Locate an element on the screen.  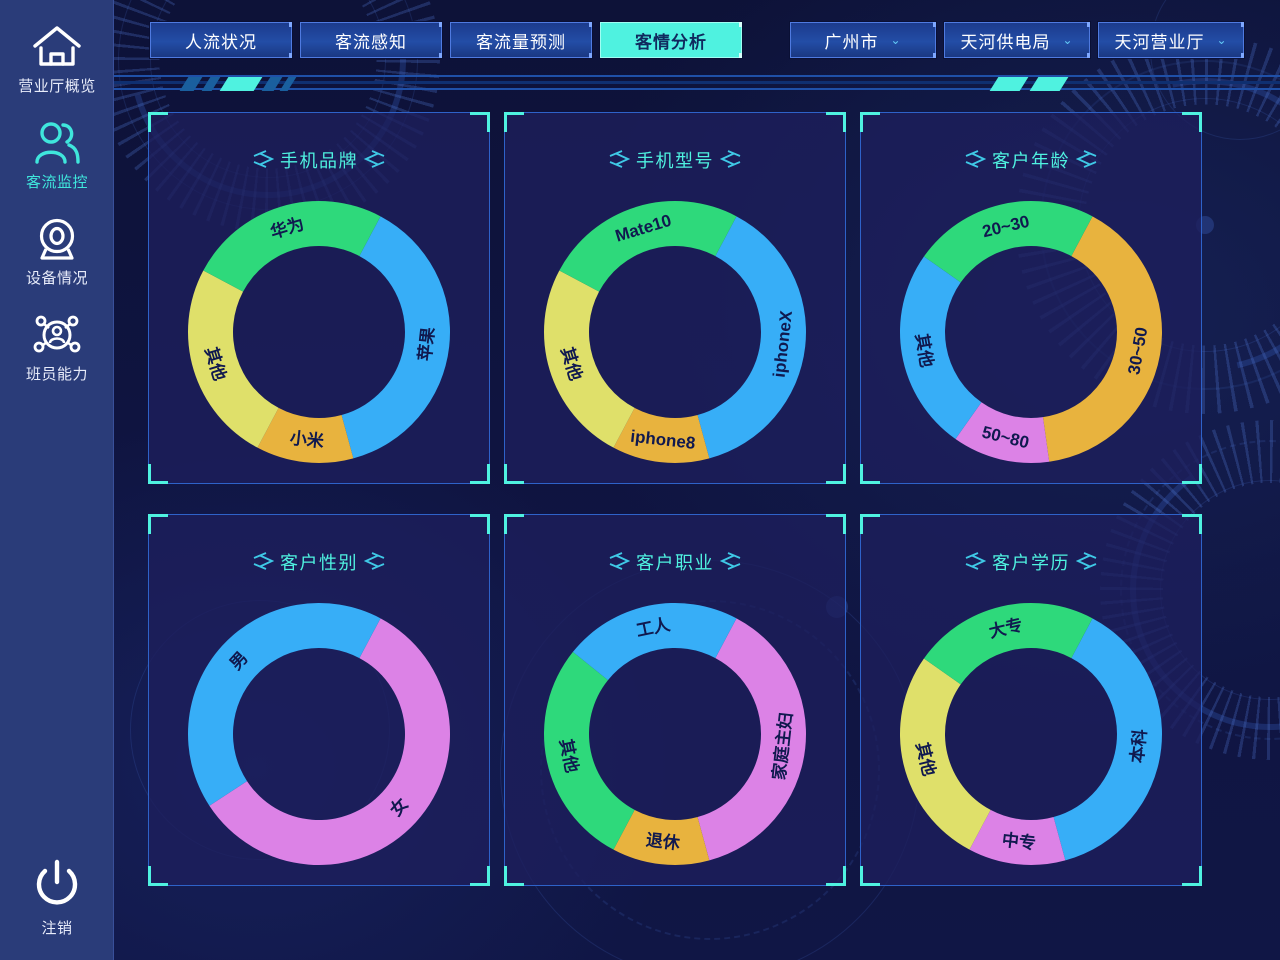
logout-label: 注销 is located at coordinates (57, 928).